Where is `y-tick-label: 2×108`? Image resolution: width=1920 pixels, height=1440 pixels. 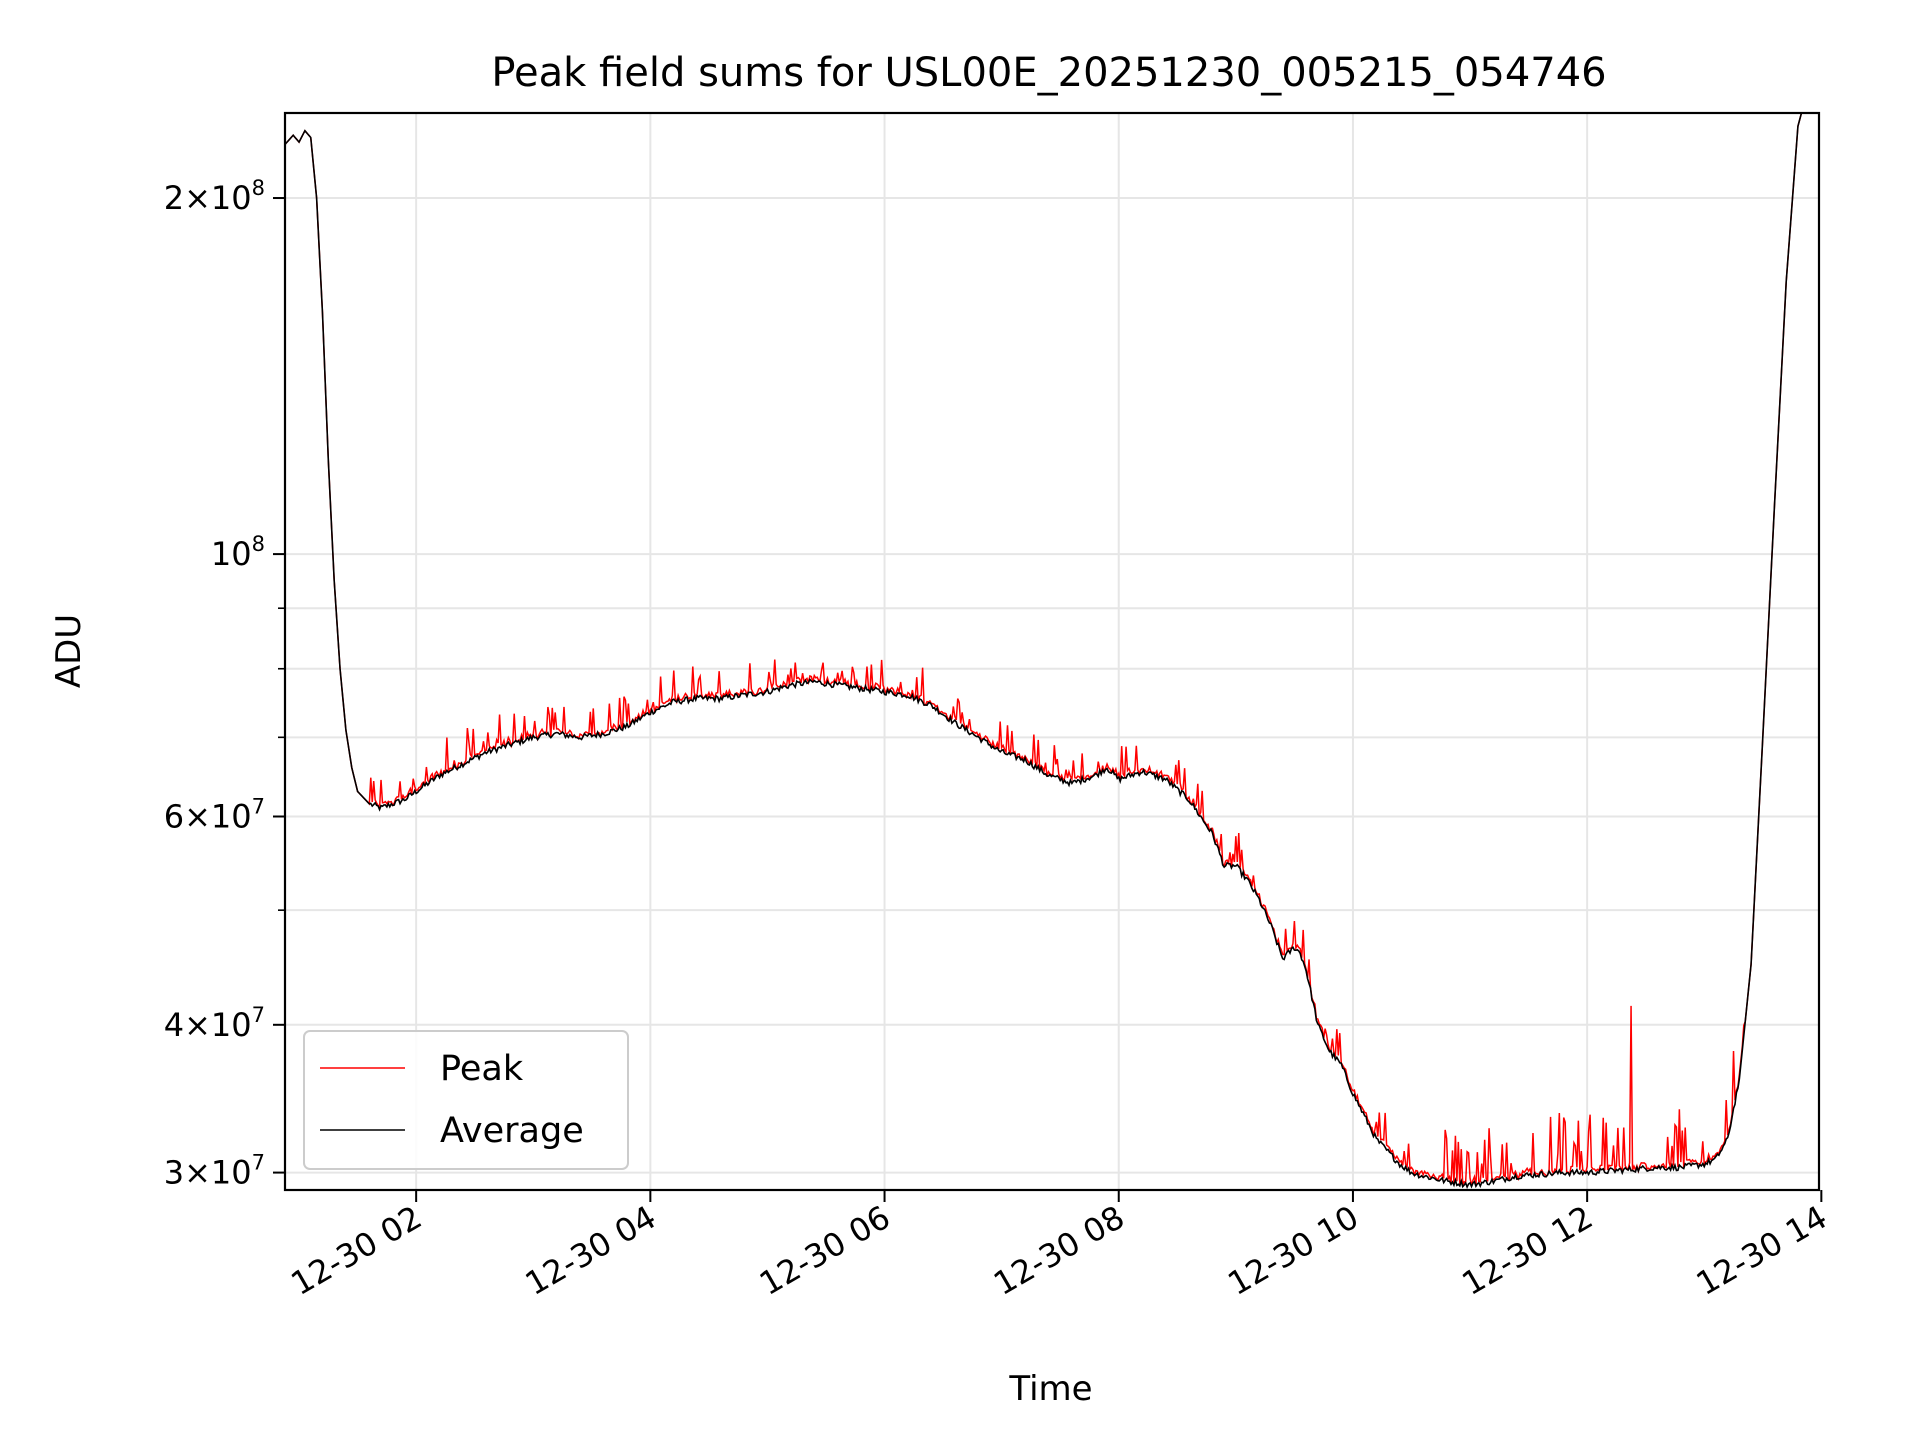
y-tick-label: 2×108 is located at coordinates (214, 196).